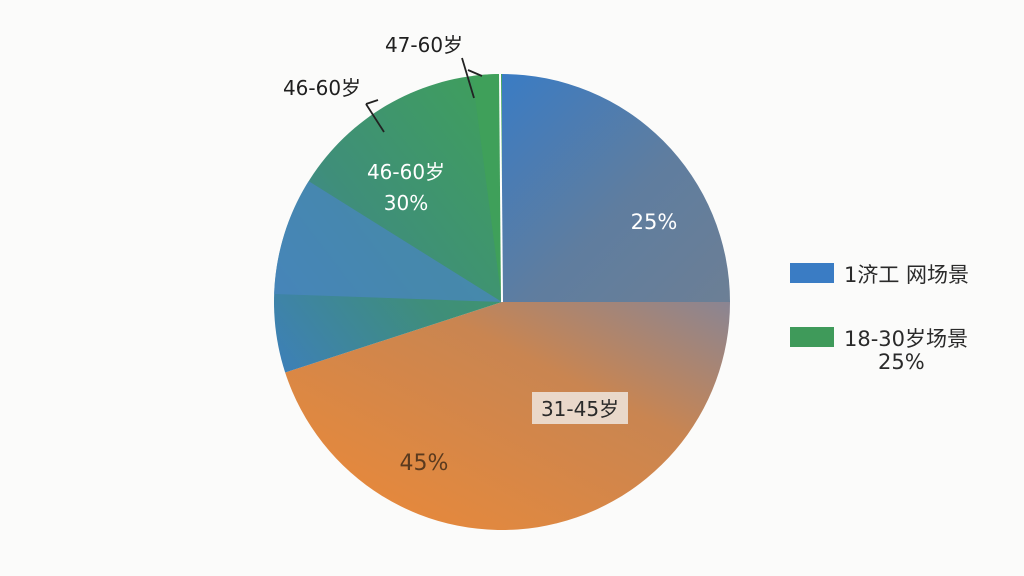 The height and width of the screenshot is (576, 1024). I want to click on slice-label-orange-pct: 45%, so click(424, 463).